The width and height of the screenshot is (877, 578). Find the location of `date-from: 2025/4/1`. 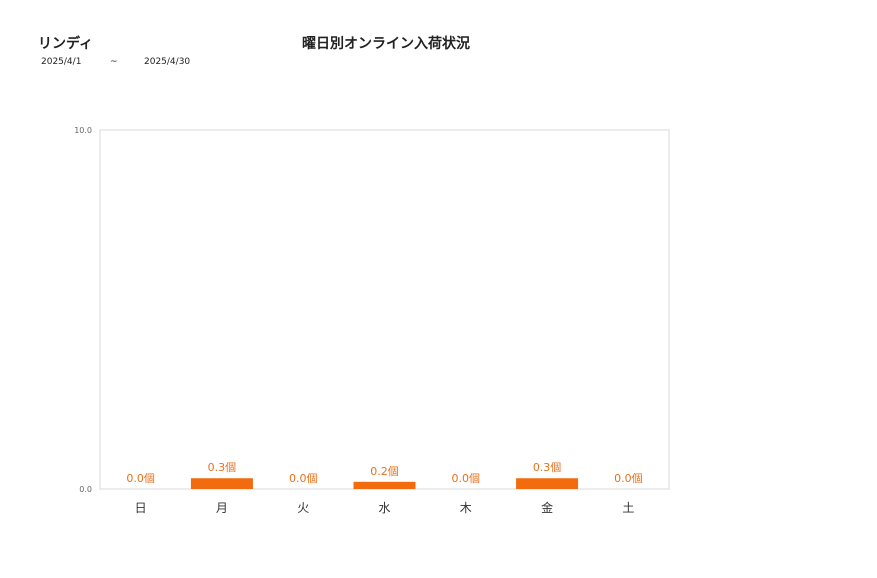

date-from: 2025/4/1 is located at coordinates (61, 62).